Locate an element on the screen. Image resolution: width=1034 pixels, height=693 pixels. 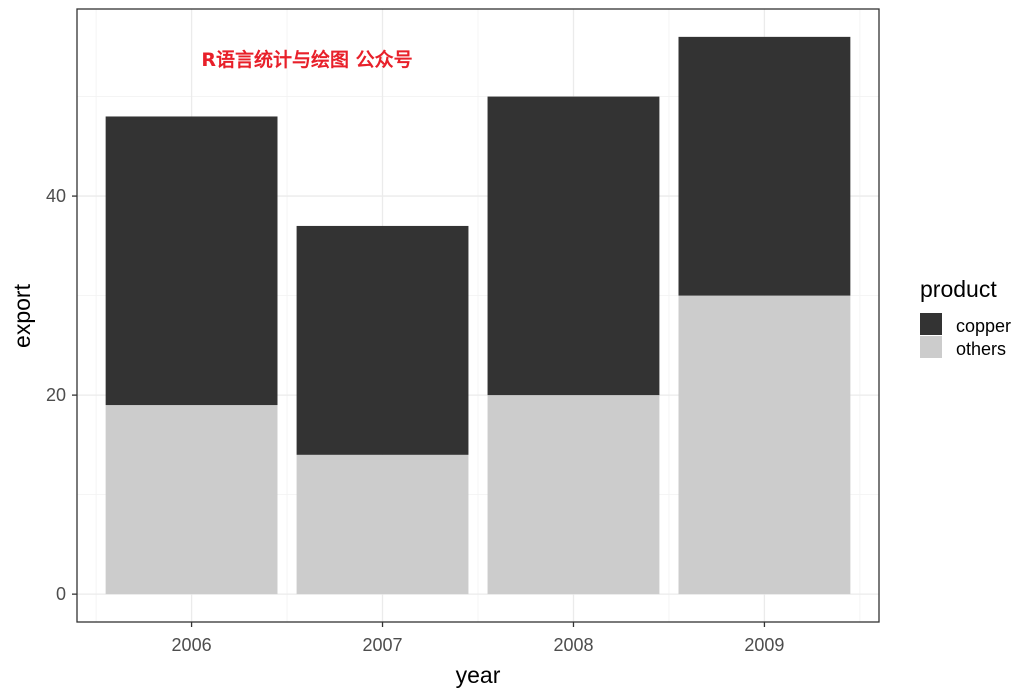
y-tick-label: 40 is located at coordinates (56, 196).